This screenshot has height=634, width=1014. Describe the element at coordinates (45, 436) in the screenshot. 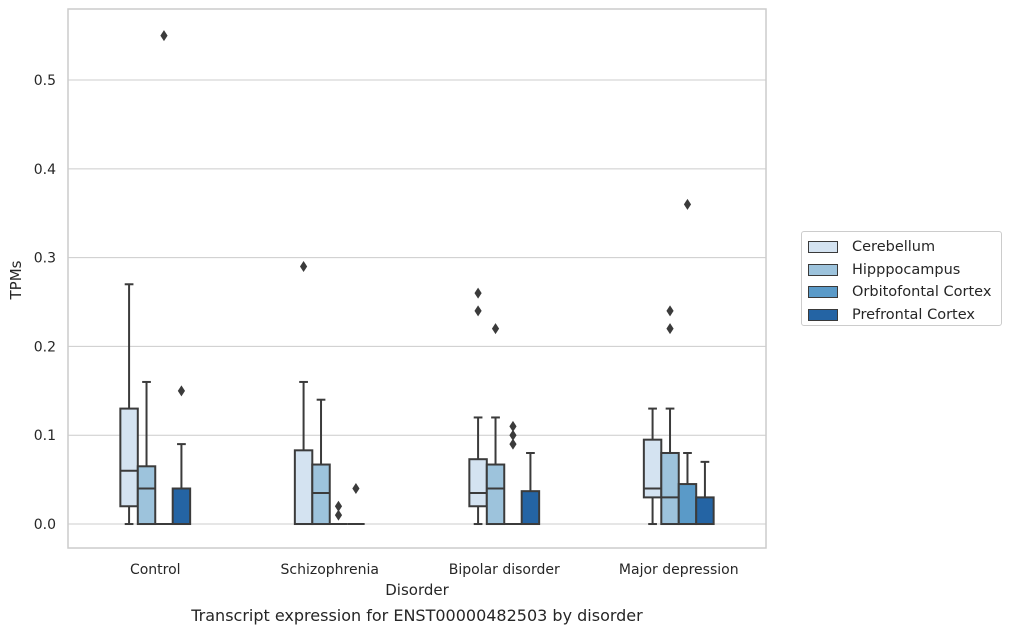

I see `y-tick-label: 0.1` at that location.